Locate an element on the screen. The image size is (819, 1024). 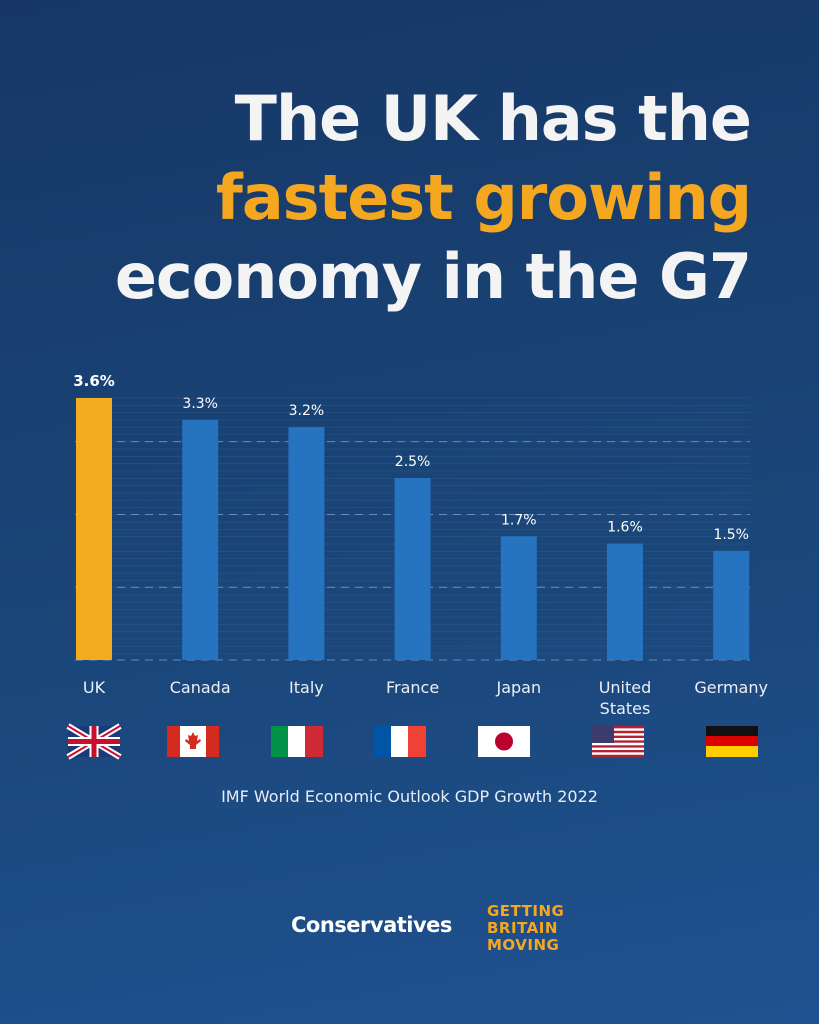
flag-japan is located at coordinates (504, 741).